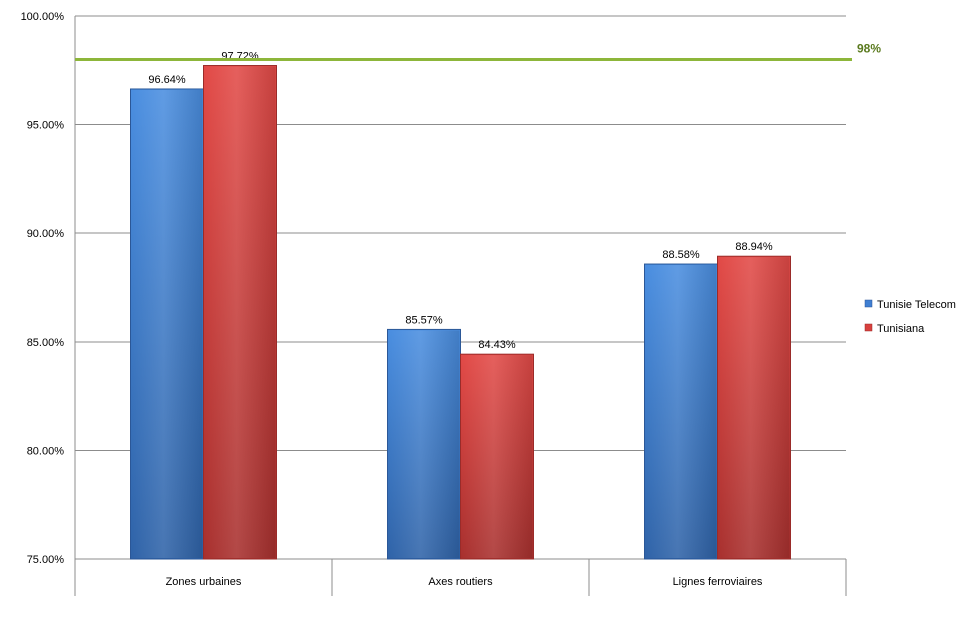 This screenshot has height=631, width=979. Describe the element at coordinates (718, 582) in the screenshot. I see `x-category-label: Lignes ferroviaires` at that location.